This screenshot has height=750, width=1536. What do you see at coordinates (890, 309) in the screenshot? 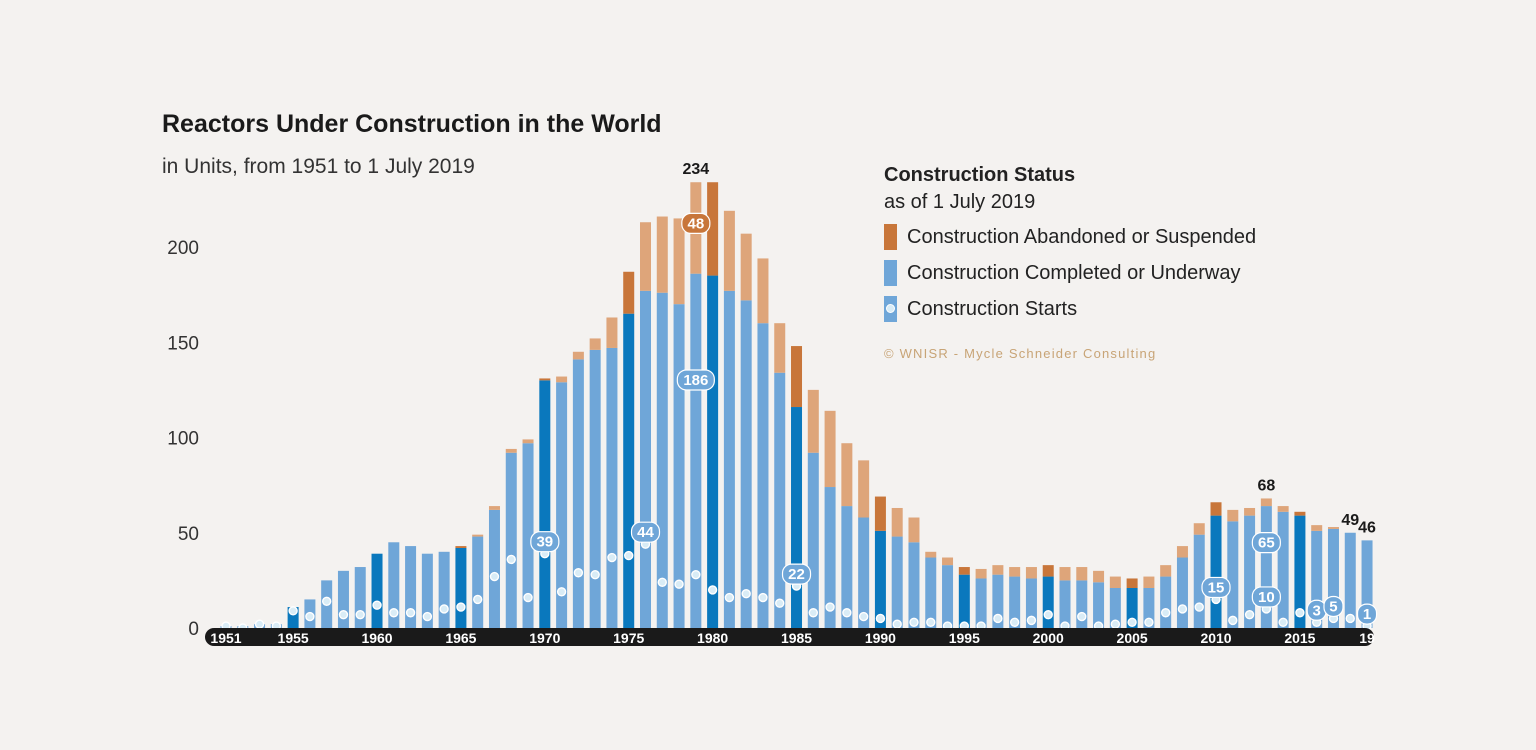
I see `starts-dot-swatch-icon` at bounding box center [890, 309].